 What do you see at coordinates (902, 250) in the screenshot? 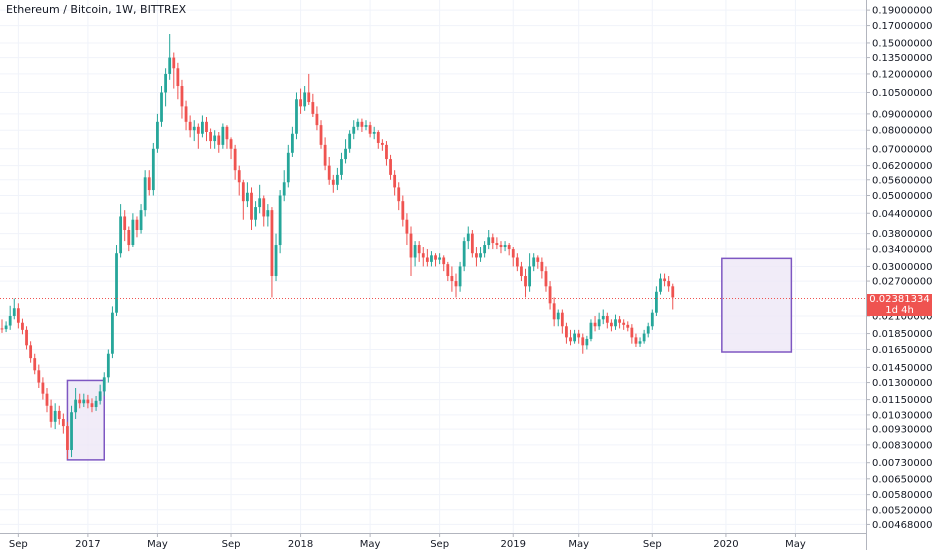
I see `y-tick-label: 0.03400000` at bounding box center [902, 250].